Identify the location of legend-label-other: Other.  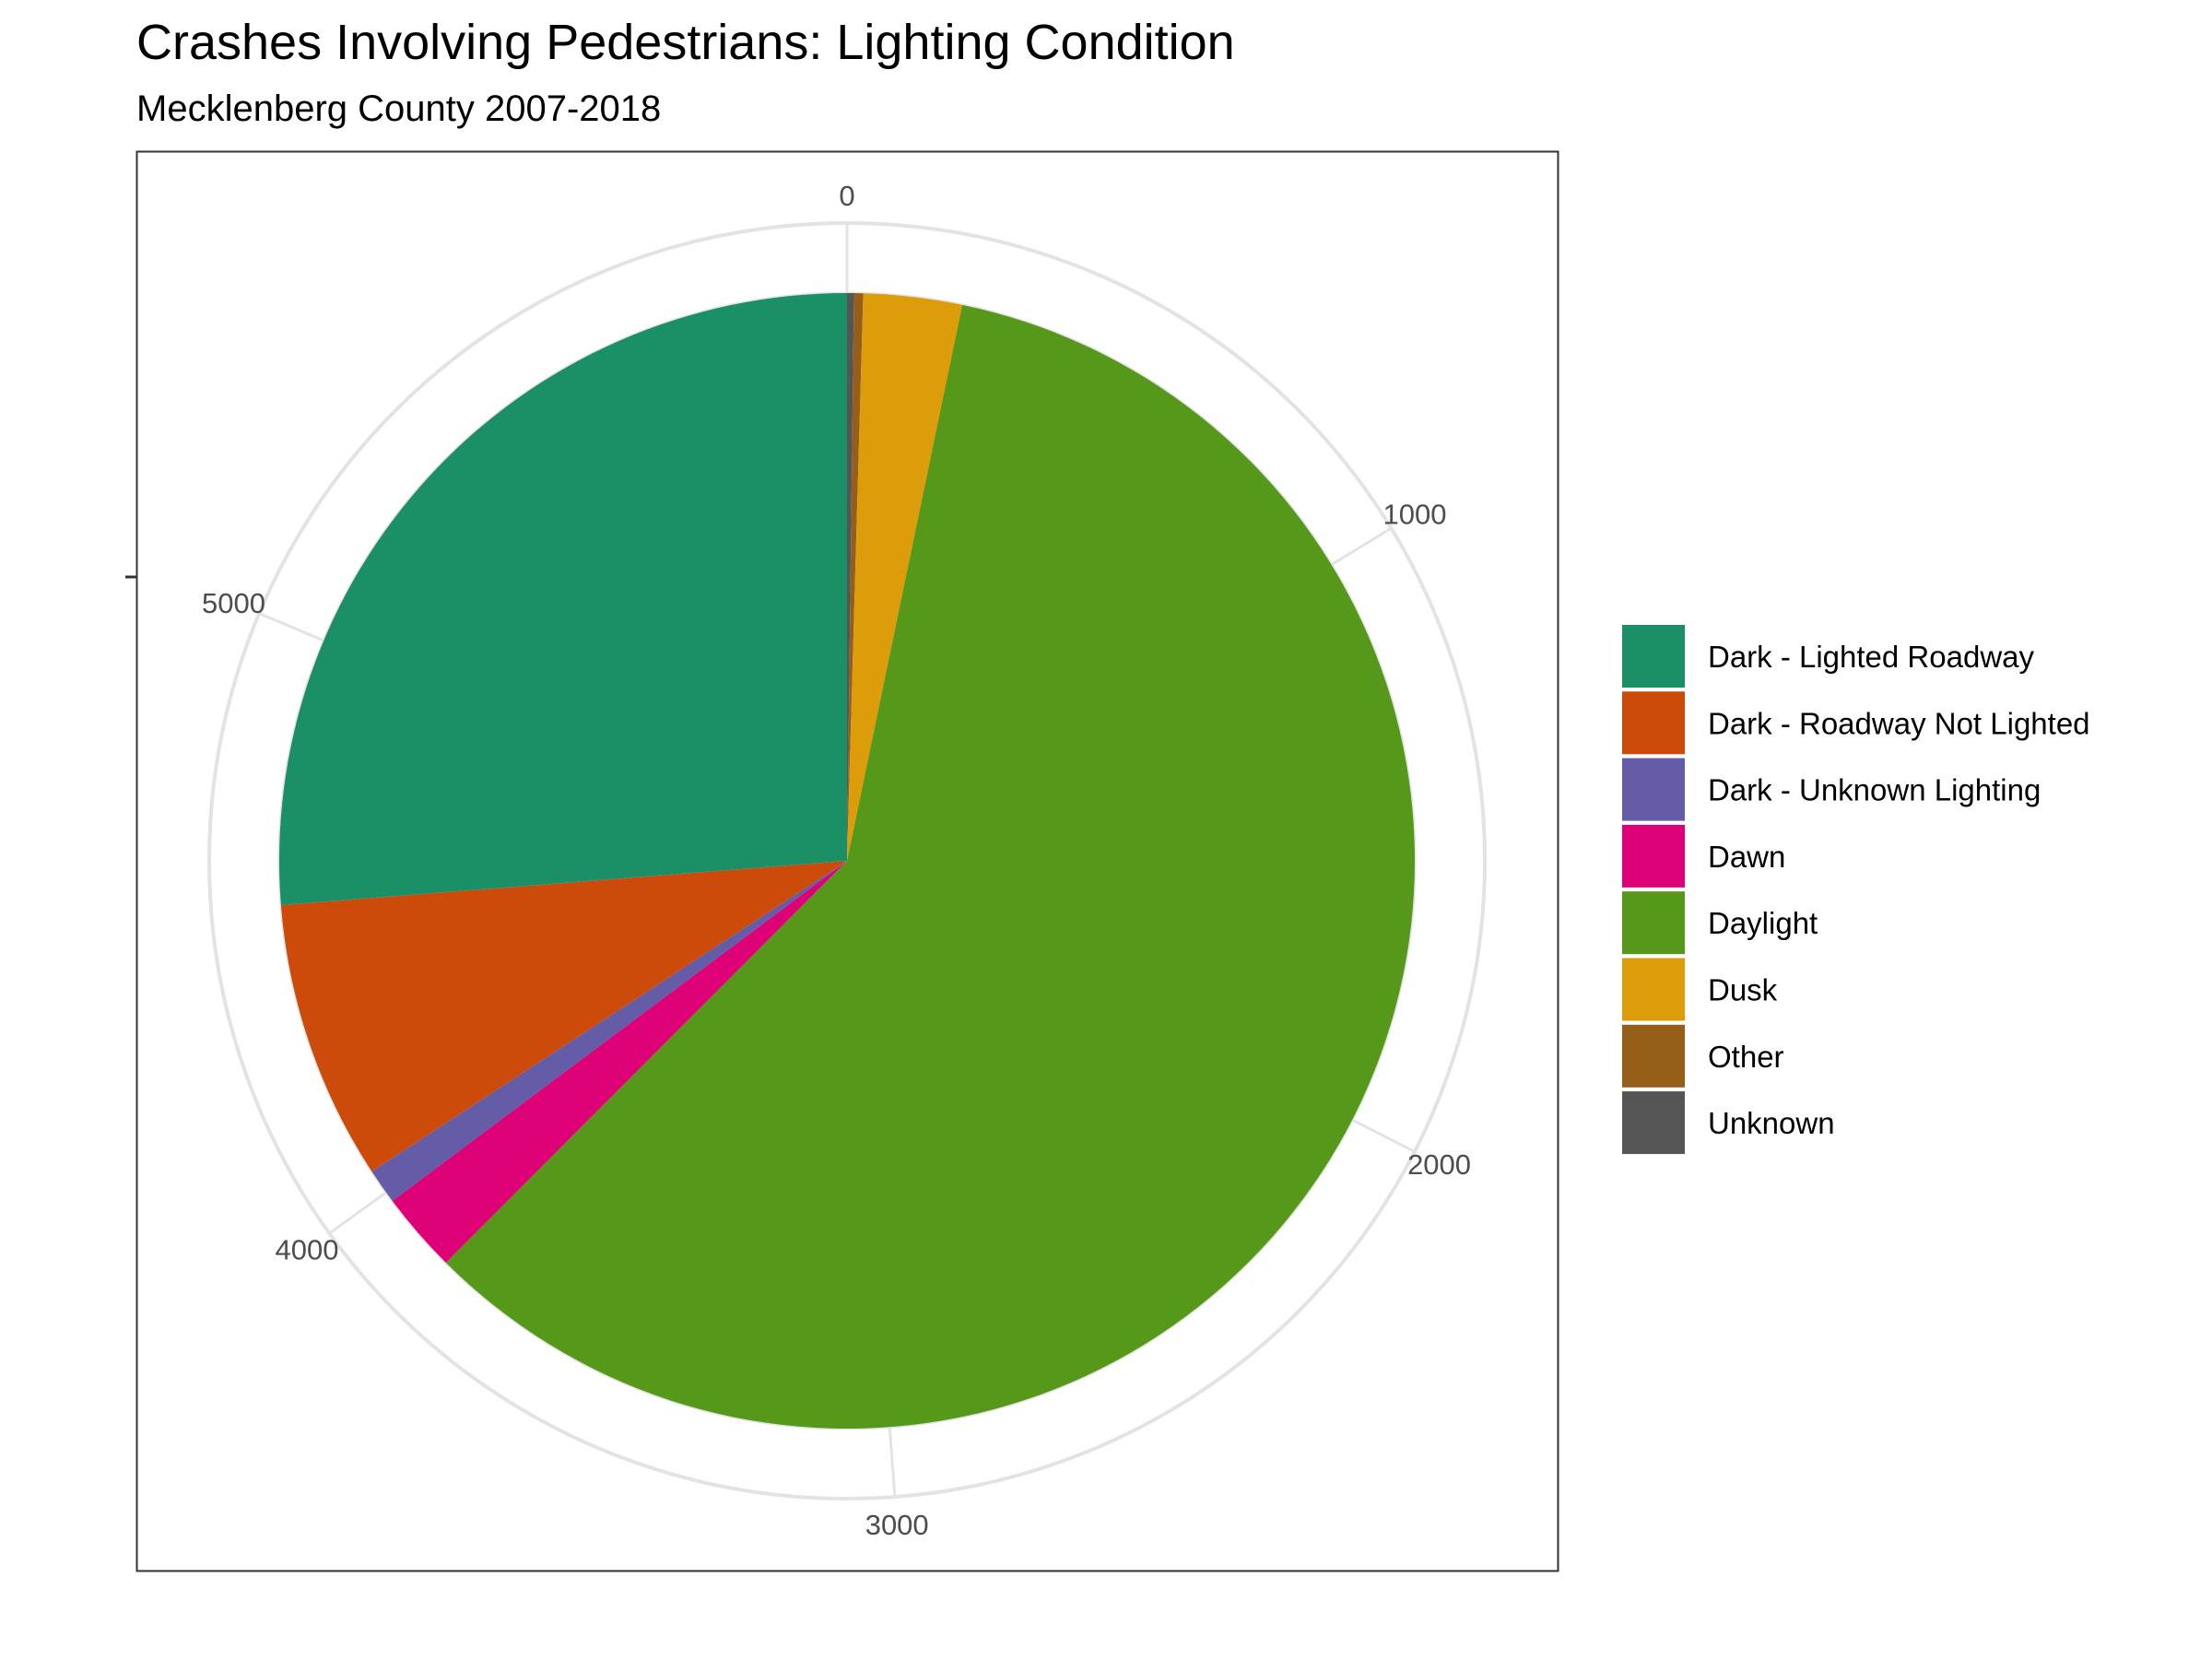
(1746, 1057).